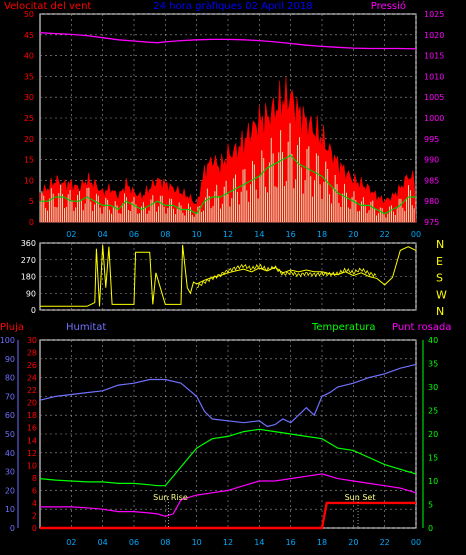  I want to click on wind-x-tick: 06, so click(134, 234).